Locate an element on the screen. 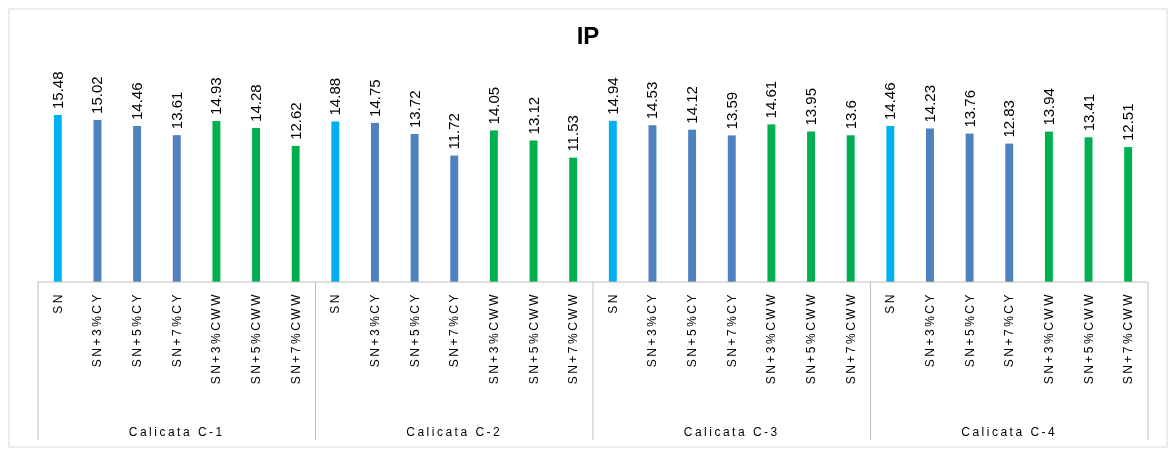  data-label: 15.48 is located at coordinates (57, 90).